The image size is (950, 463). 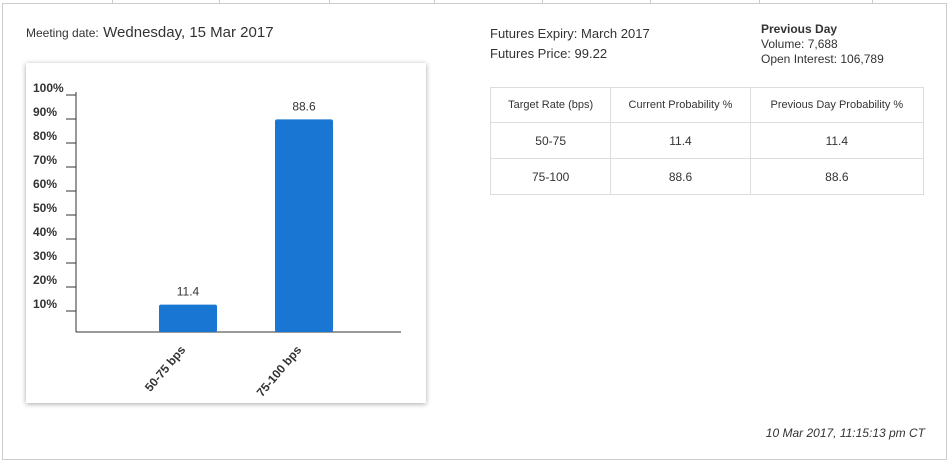 What do you see at coordinates (549, 53) in the screenshot?
I see `futures-price: Futures Price: 99.22` at bounding box center [549, 53].